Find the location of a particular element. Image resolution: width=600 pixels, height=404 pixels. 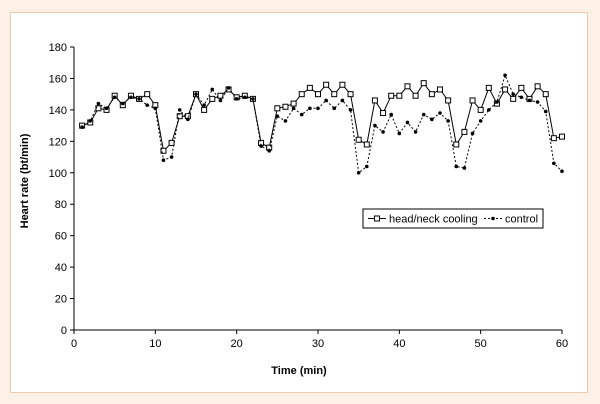

y-tick-label: 120 is located at coordinates (58, 142).